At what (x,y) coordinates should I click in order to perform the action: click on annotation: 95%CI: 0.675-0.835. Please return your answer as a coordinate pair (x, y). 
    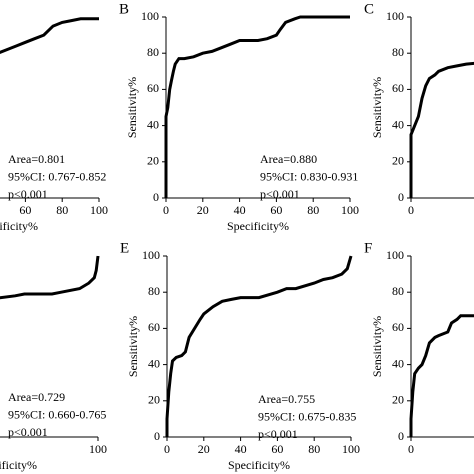
    Looking at the image, I should click on (307, 416).